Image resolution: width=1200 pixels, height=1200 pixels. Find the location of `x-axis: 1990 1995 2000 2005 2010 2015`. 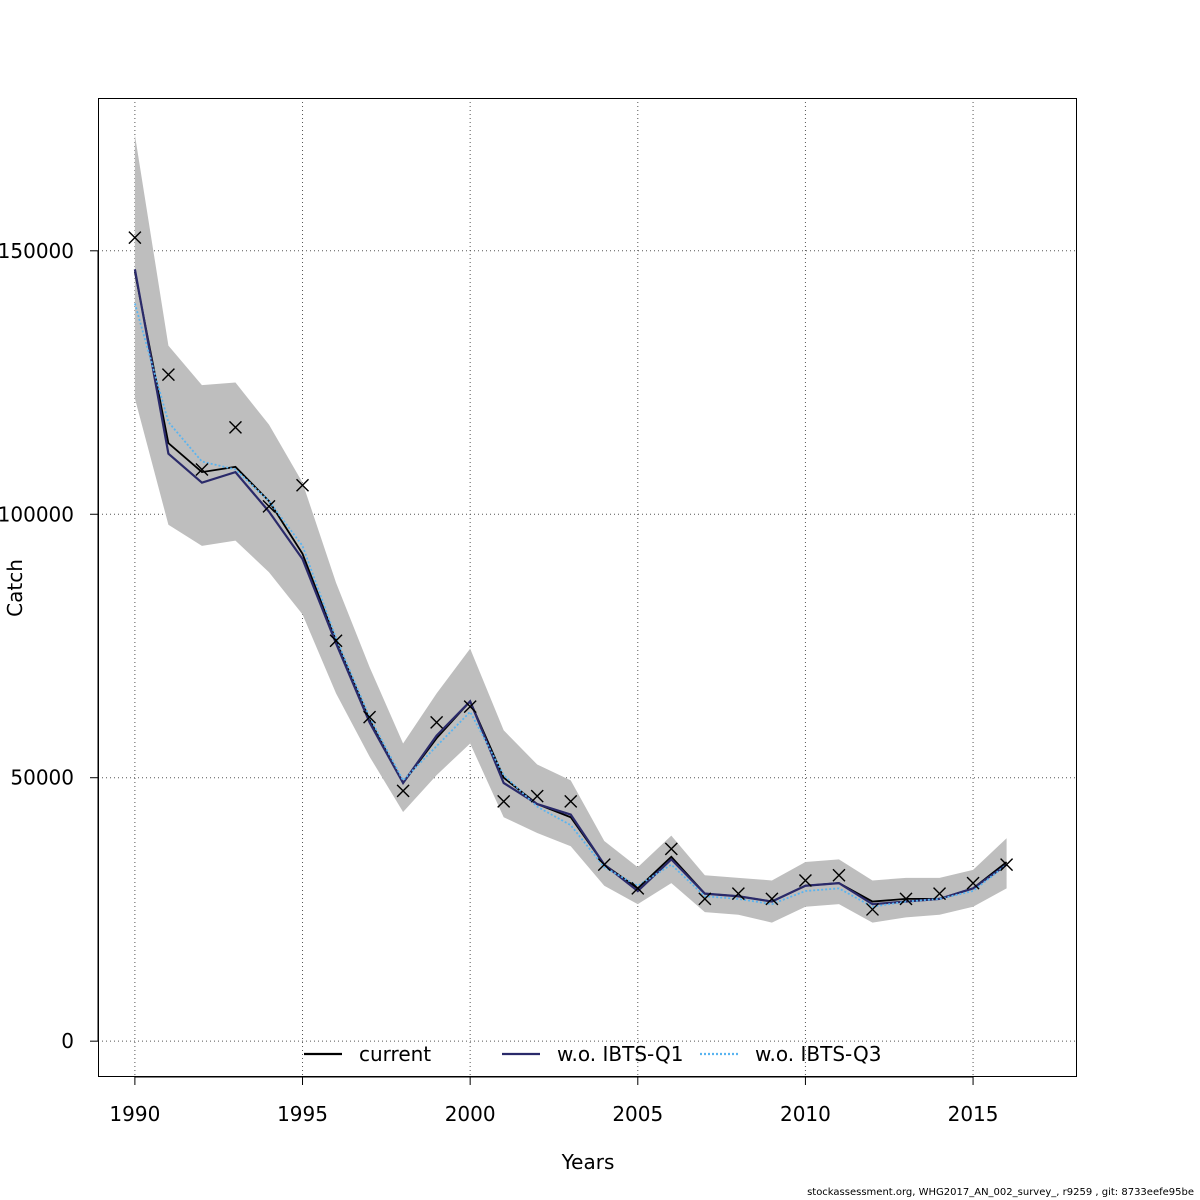

x-axis: 1990 1995 2000 2005 2010 2015 is located at coordinates (554, 1101).